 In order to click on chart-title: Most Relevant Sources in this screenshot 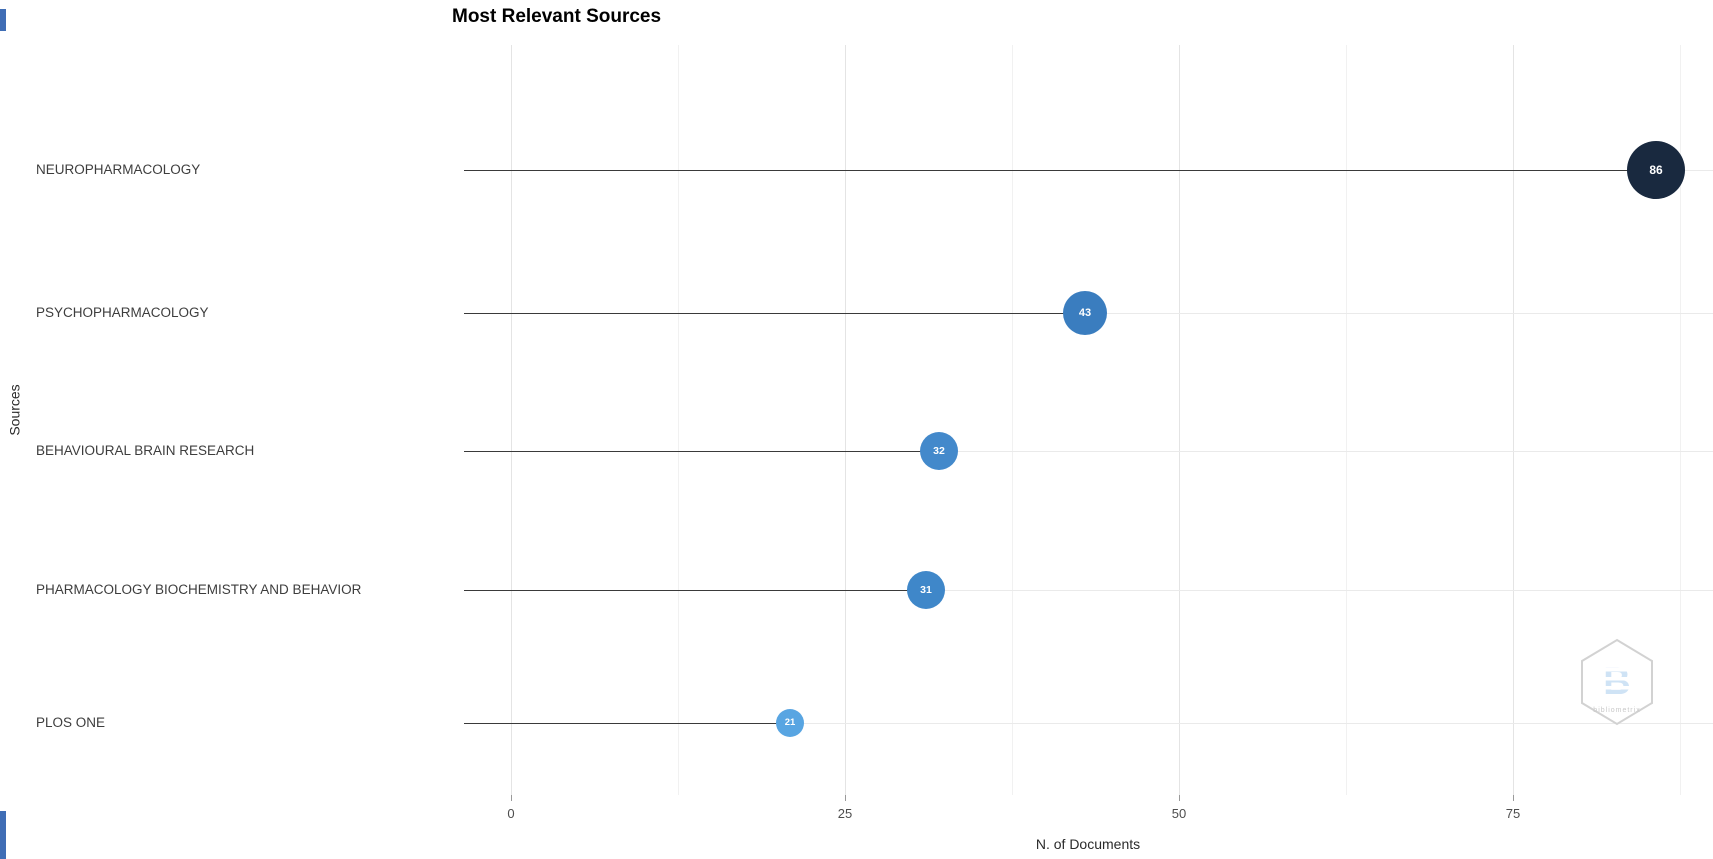, I will do `click(557, 16)`.